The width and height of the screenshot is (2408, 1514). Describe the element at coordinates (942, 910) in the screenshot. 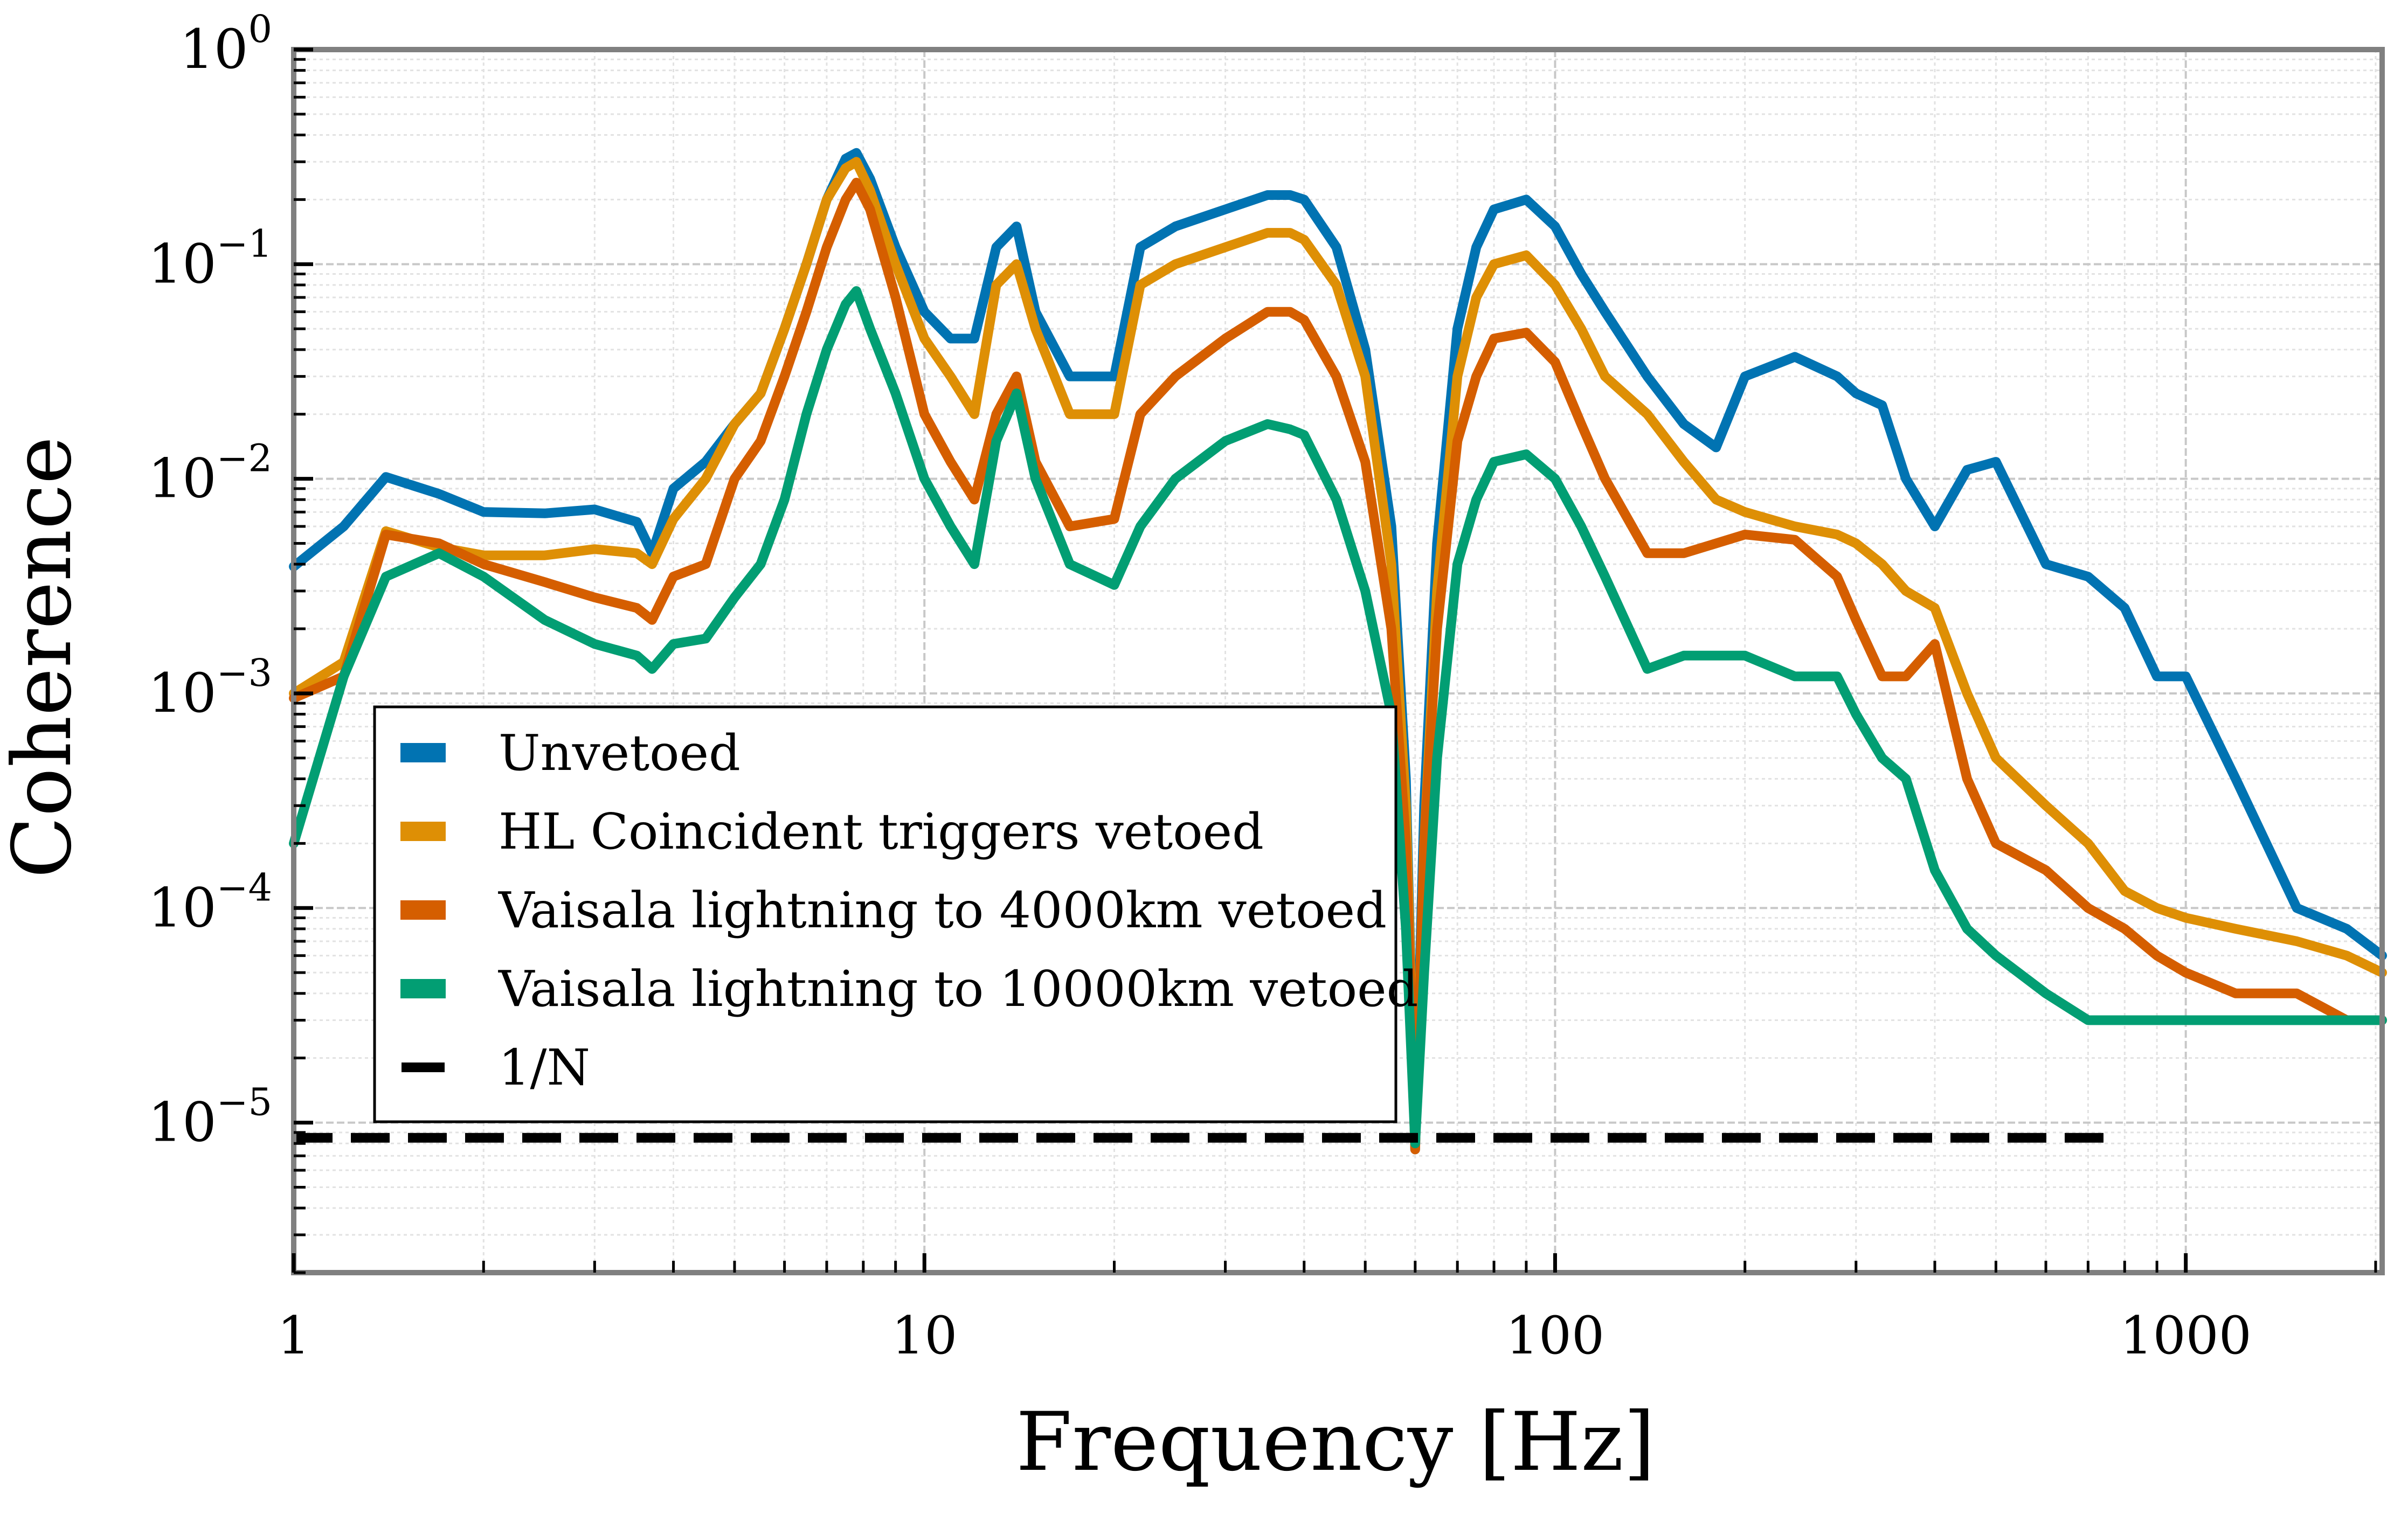

I see `legend-label: Vaisala lightning to 4000km vetoed` at that location.